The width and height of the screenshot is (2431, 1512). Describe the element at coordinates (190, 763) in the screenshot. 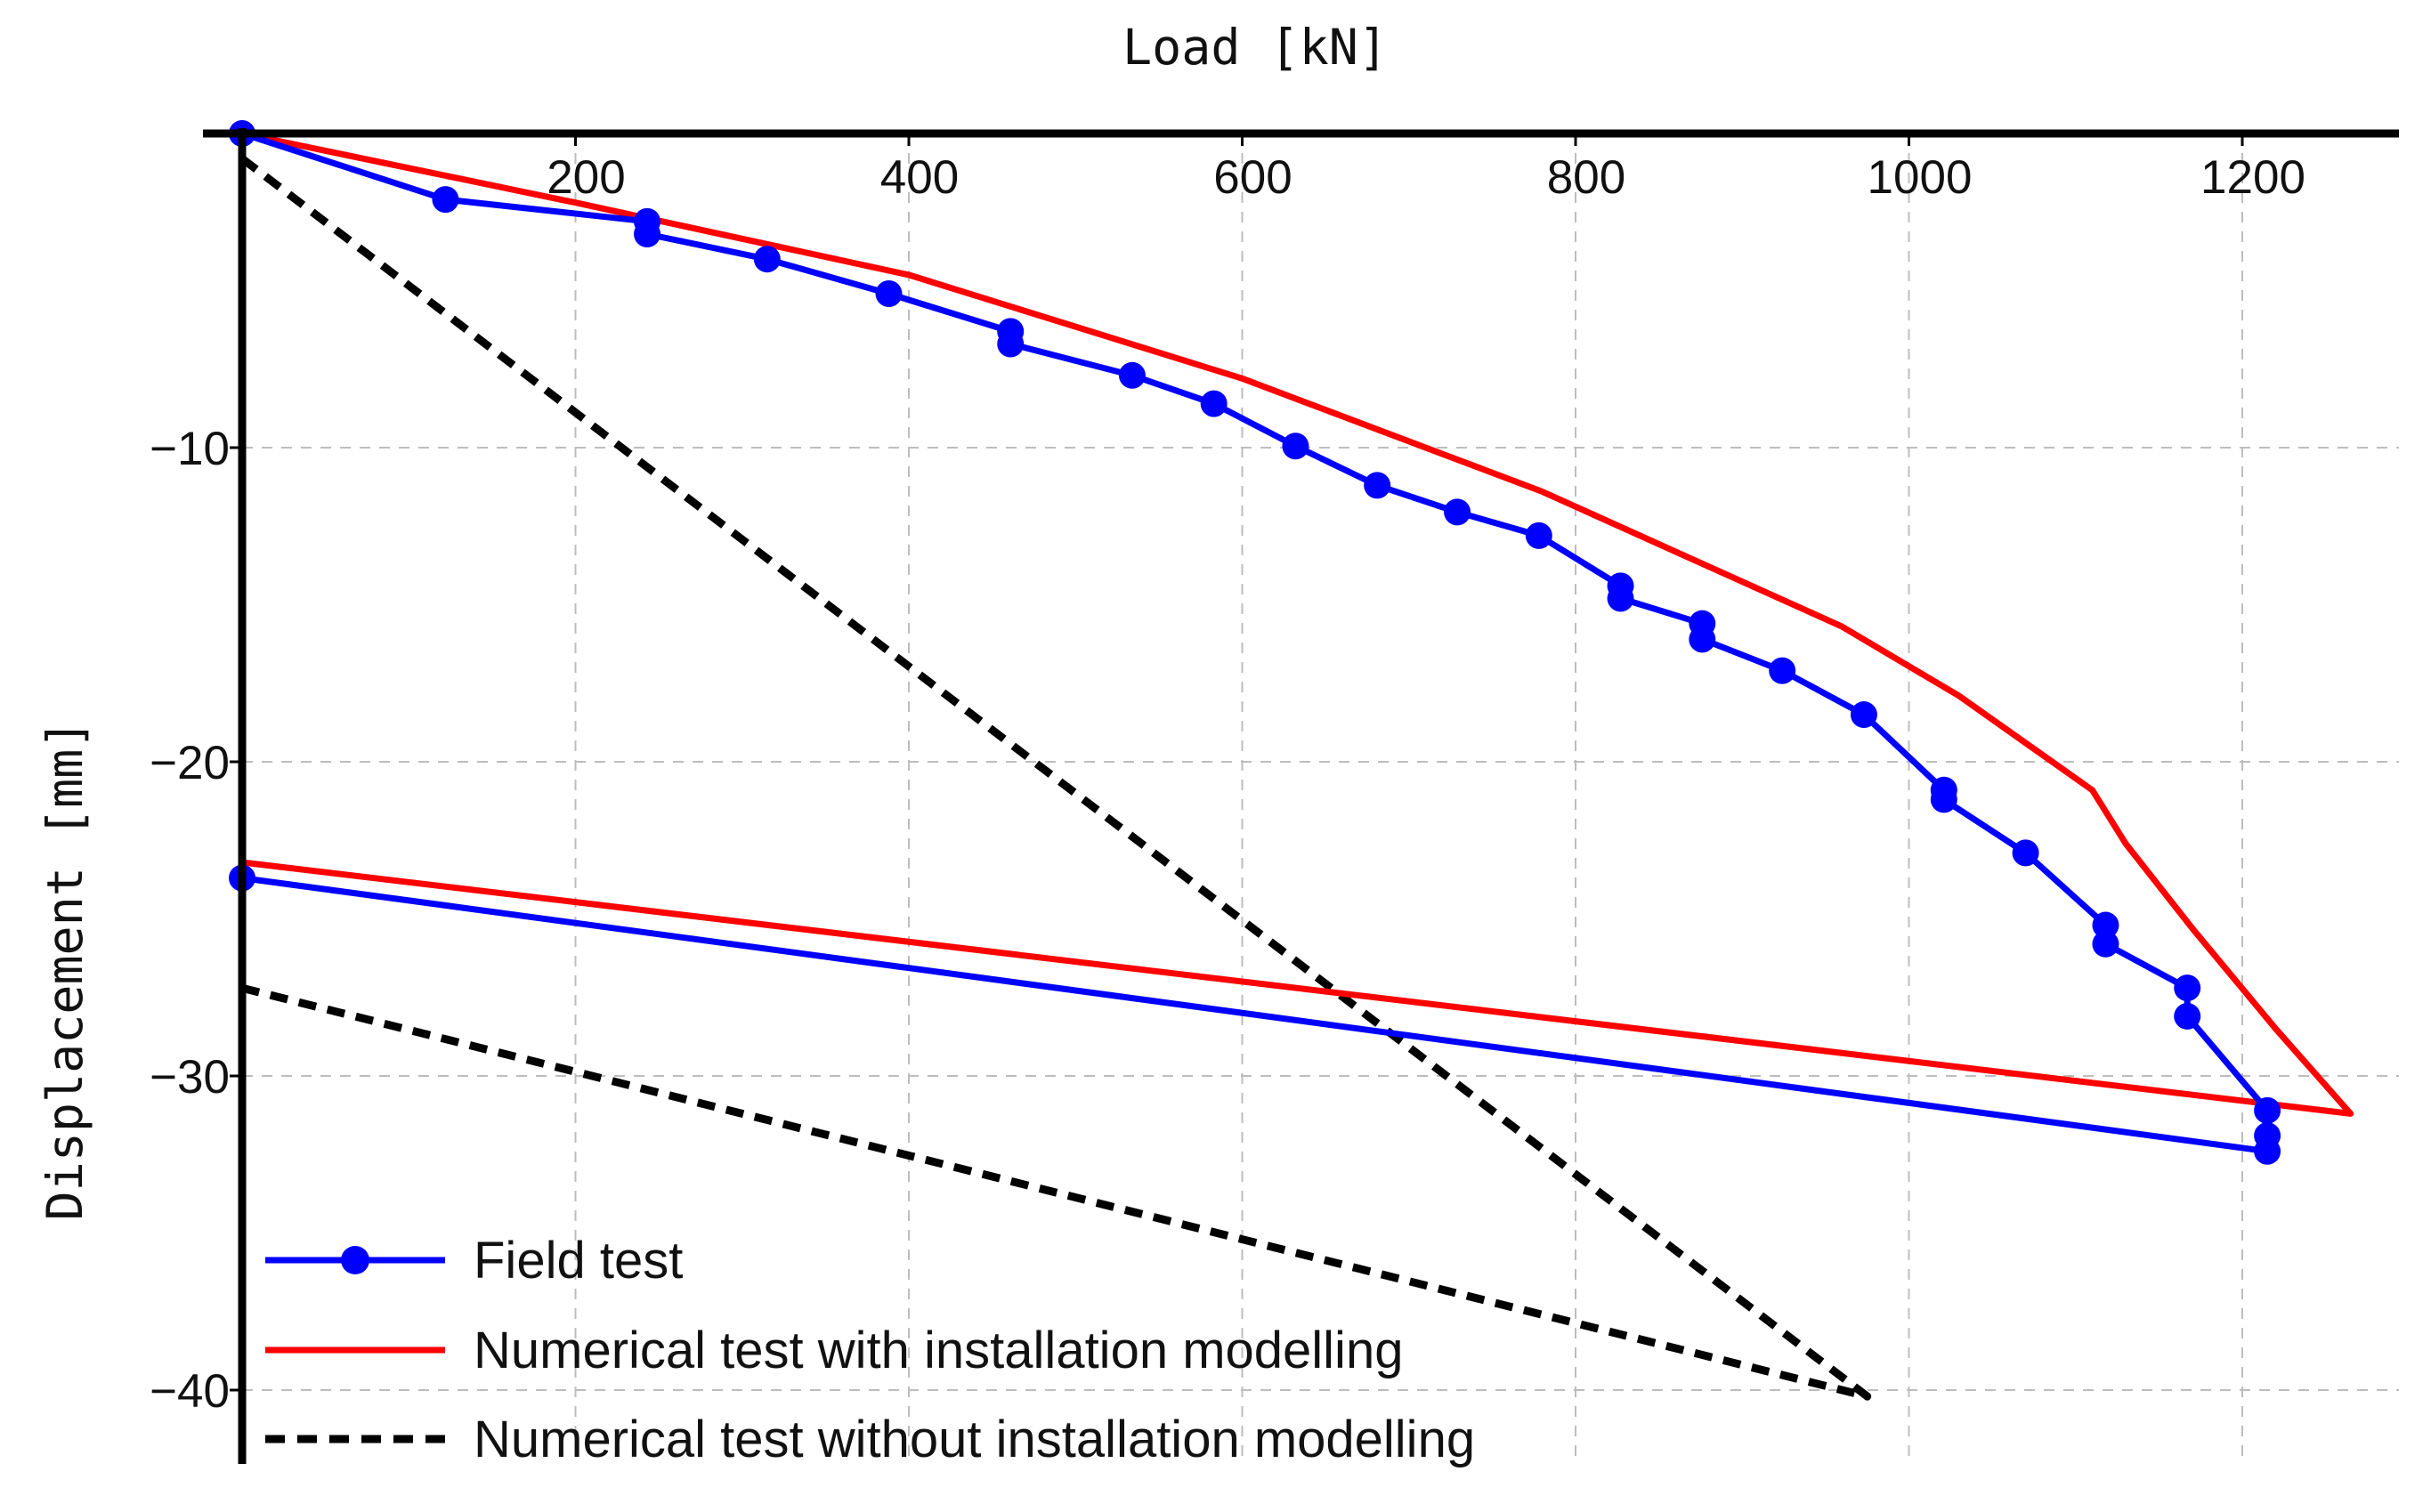

I see `y-tick-label-1: −20` at that location.